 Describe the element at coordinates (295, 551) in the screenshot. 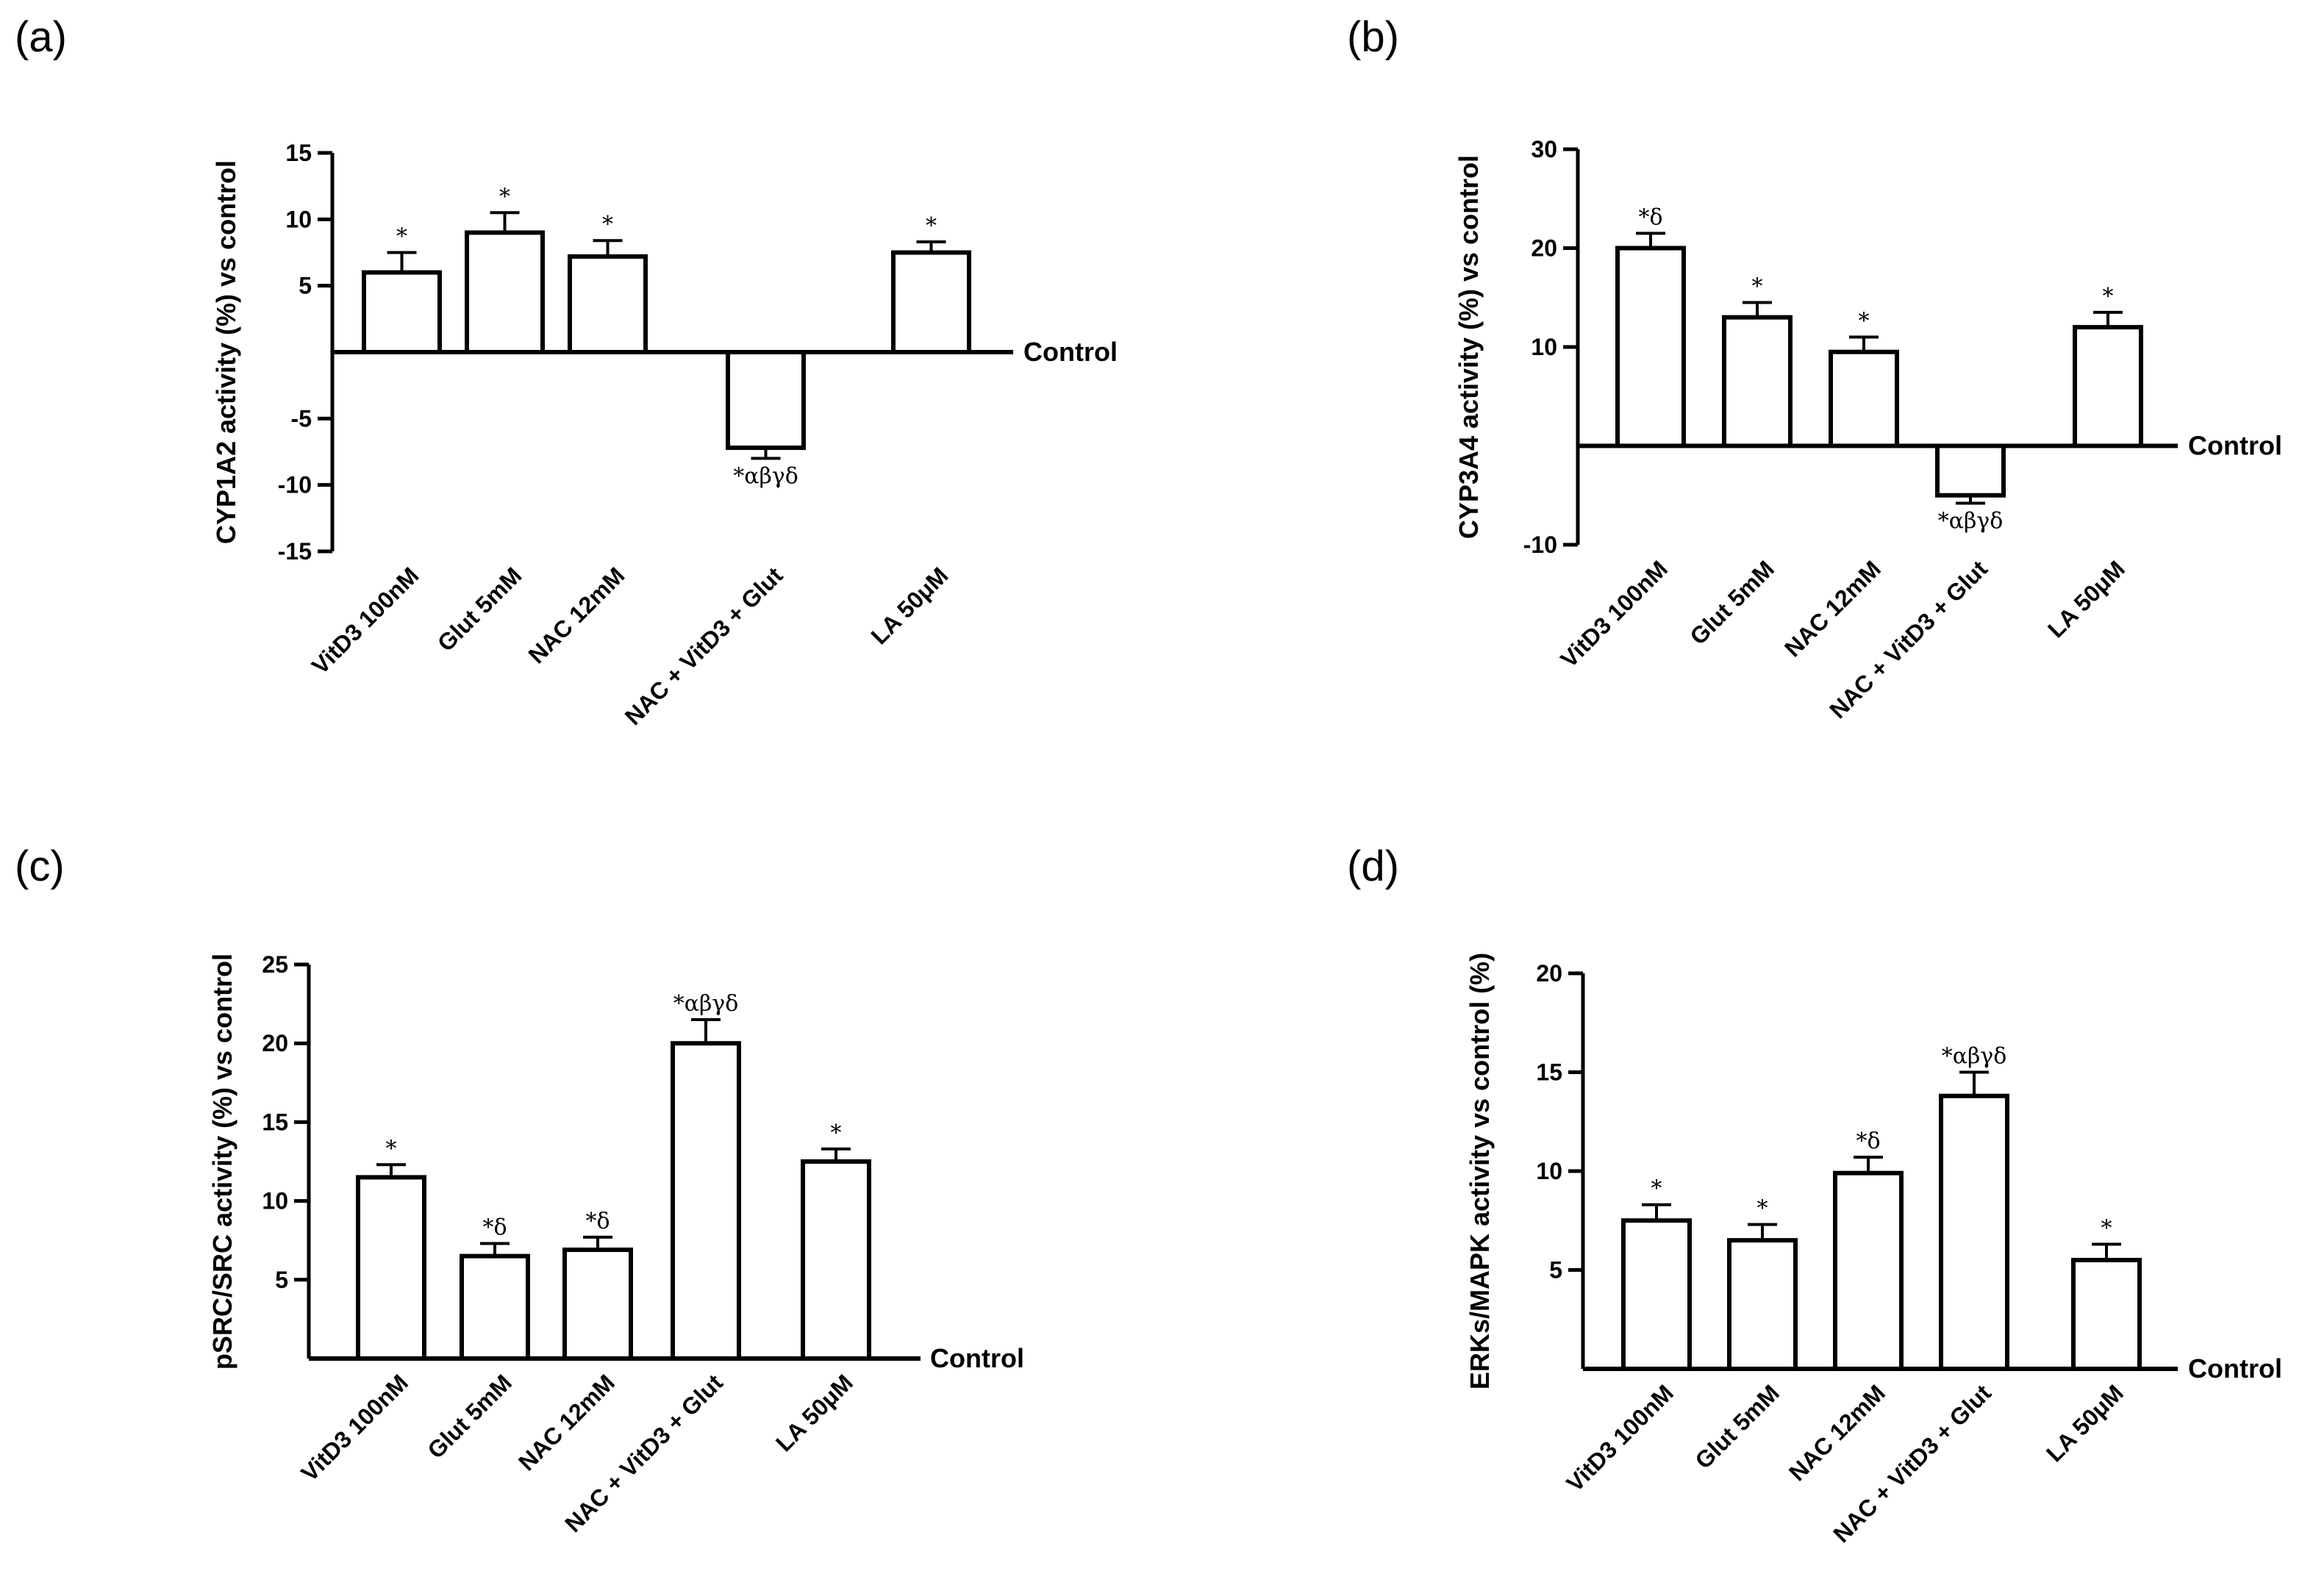

I see `y-tick-label: -15` at that location.